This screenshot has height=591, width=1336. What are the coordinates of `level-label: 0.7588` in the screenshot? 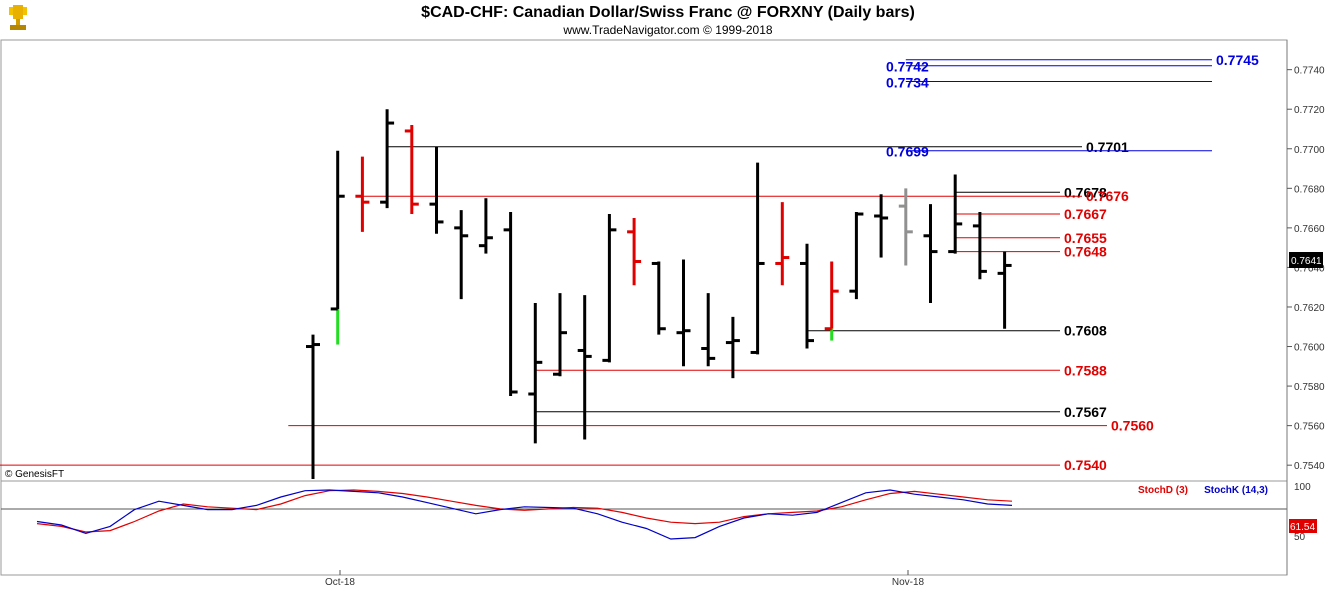 It's located at (1085, 370).